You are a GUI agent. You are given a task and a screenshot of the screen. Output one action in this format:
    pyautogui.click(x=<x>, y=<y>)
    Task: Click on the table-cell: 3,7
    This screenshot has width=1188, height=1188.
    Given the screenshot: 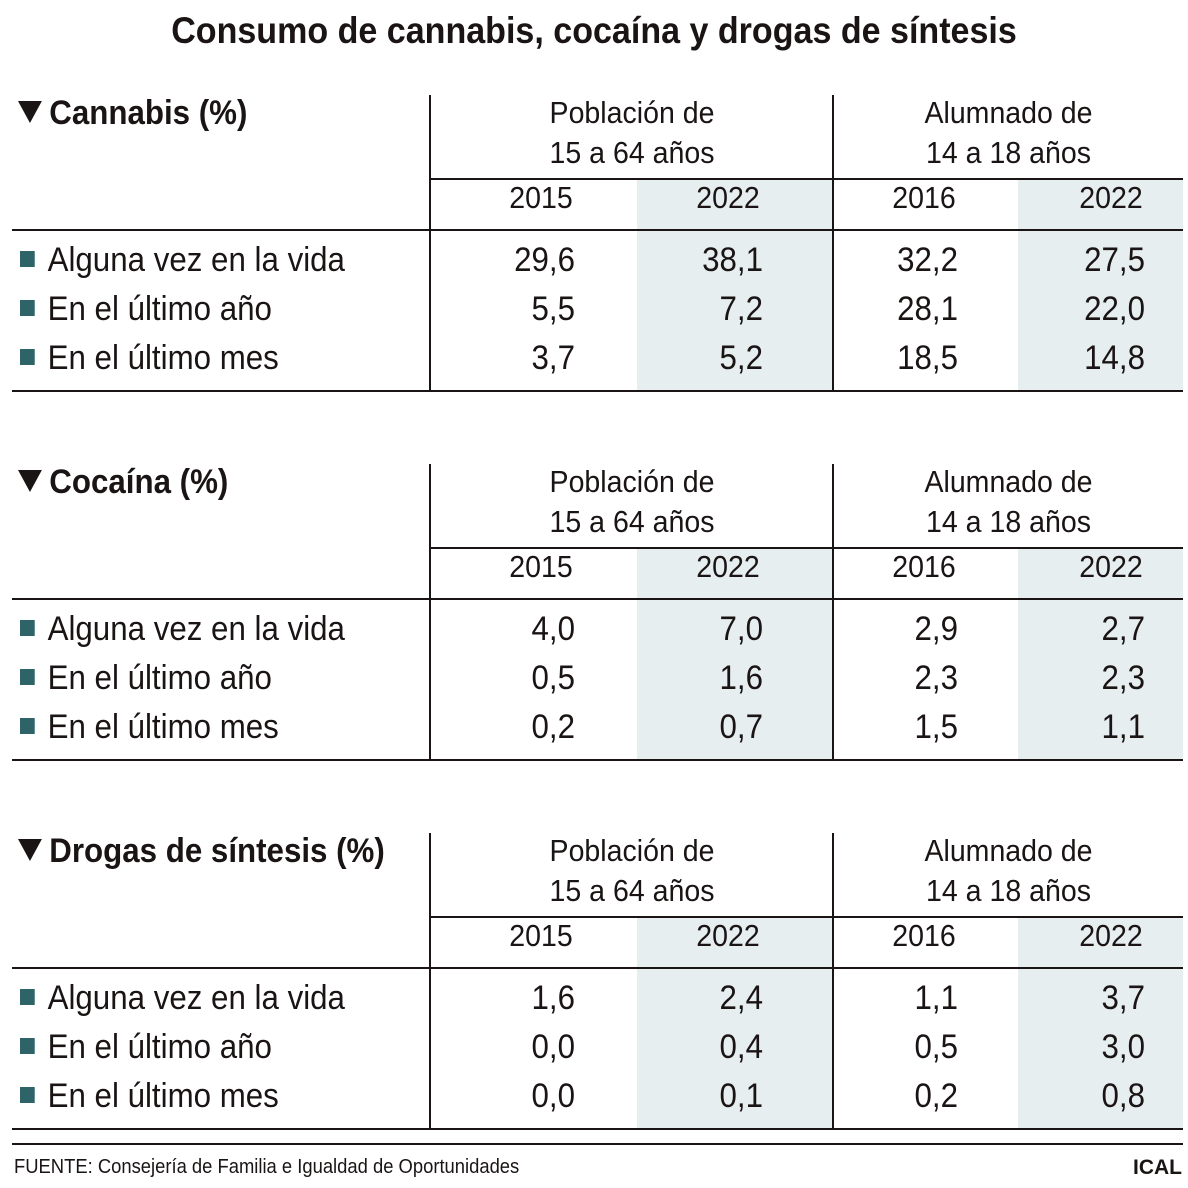 What is the action you would take?
    pyautogui.click(x=553, y=358)
    